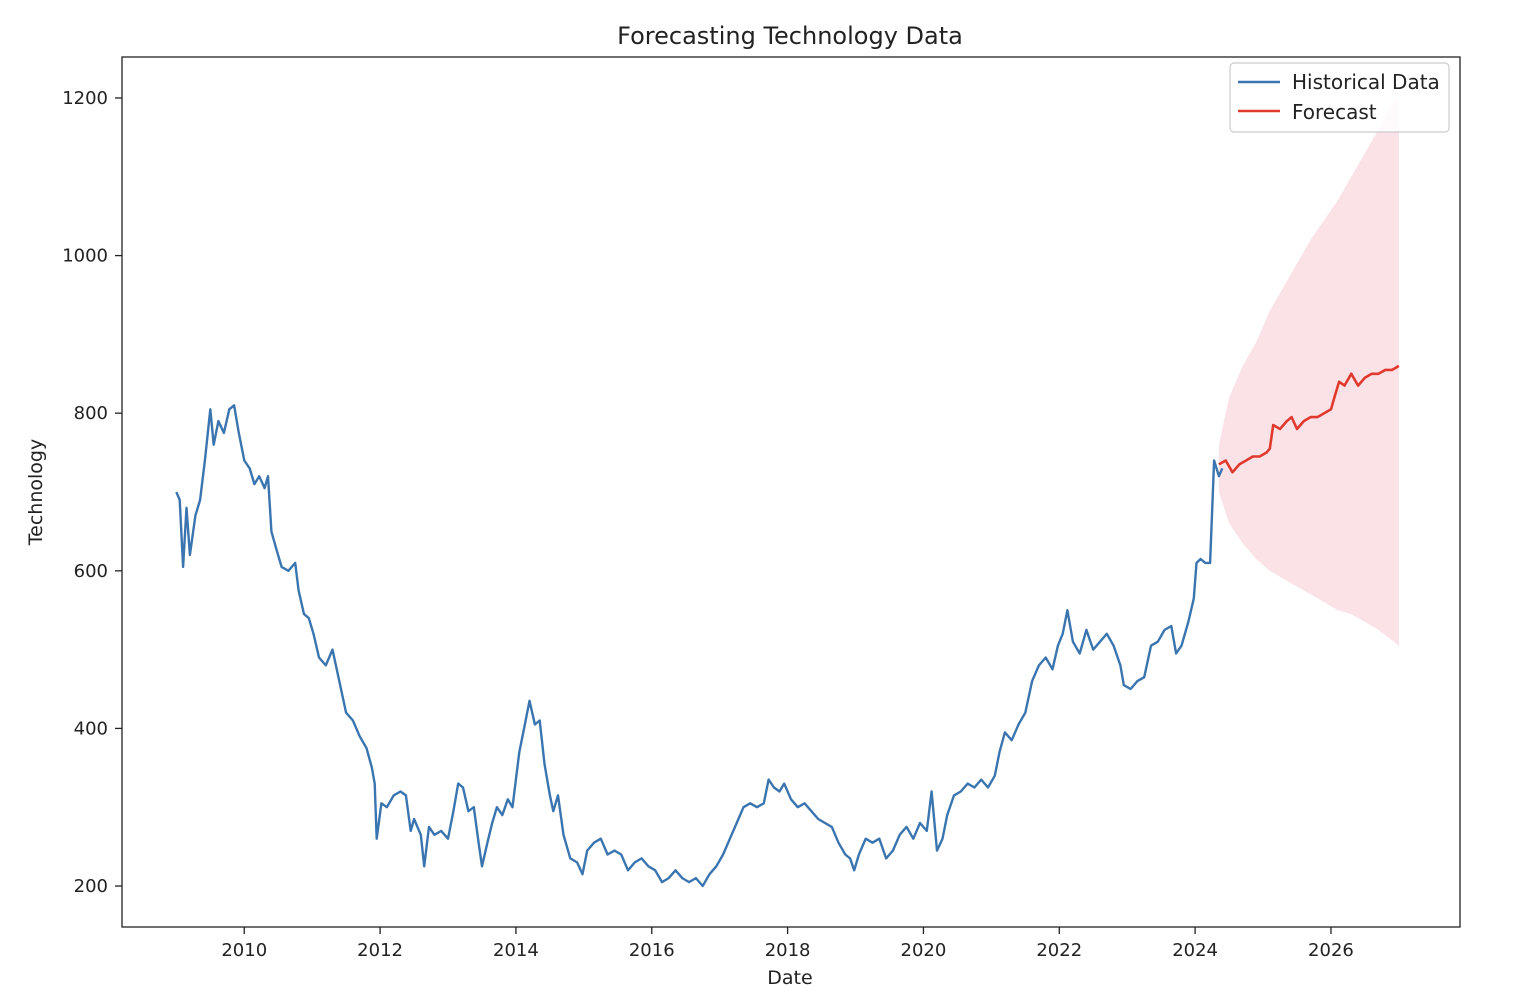 This screenshot has width=1514, height=998. Describe the element at coordinates (244, 950) in the screenshot. I see `x-tick-label: 2010` at that location.